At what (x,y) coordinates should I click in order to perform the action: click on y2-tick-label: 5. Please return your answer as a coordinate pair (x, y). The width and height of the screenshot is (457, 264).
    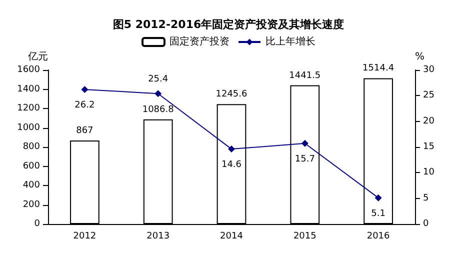
    Looking at the image, I should click on (426, 198).